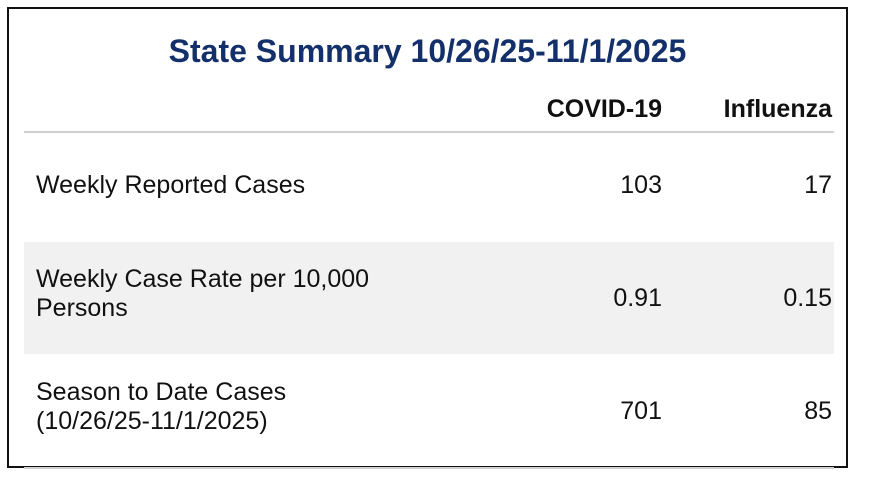 The width and height of the screenshot is (870, 480). Describe the element at coordinates (777, 109) in the screenshot. I see `column-header-influenza: Influenza` at that location.